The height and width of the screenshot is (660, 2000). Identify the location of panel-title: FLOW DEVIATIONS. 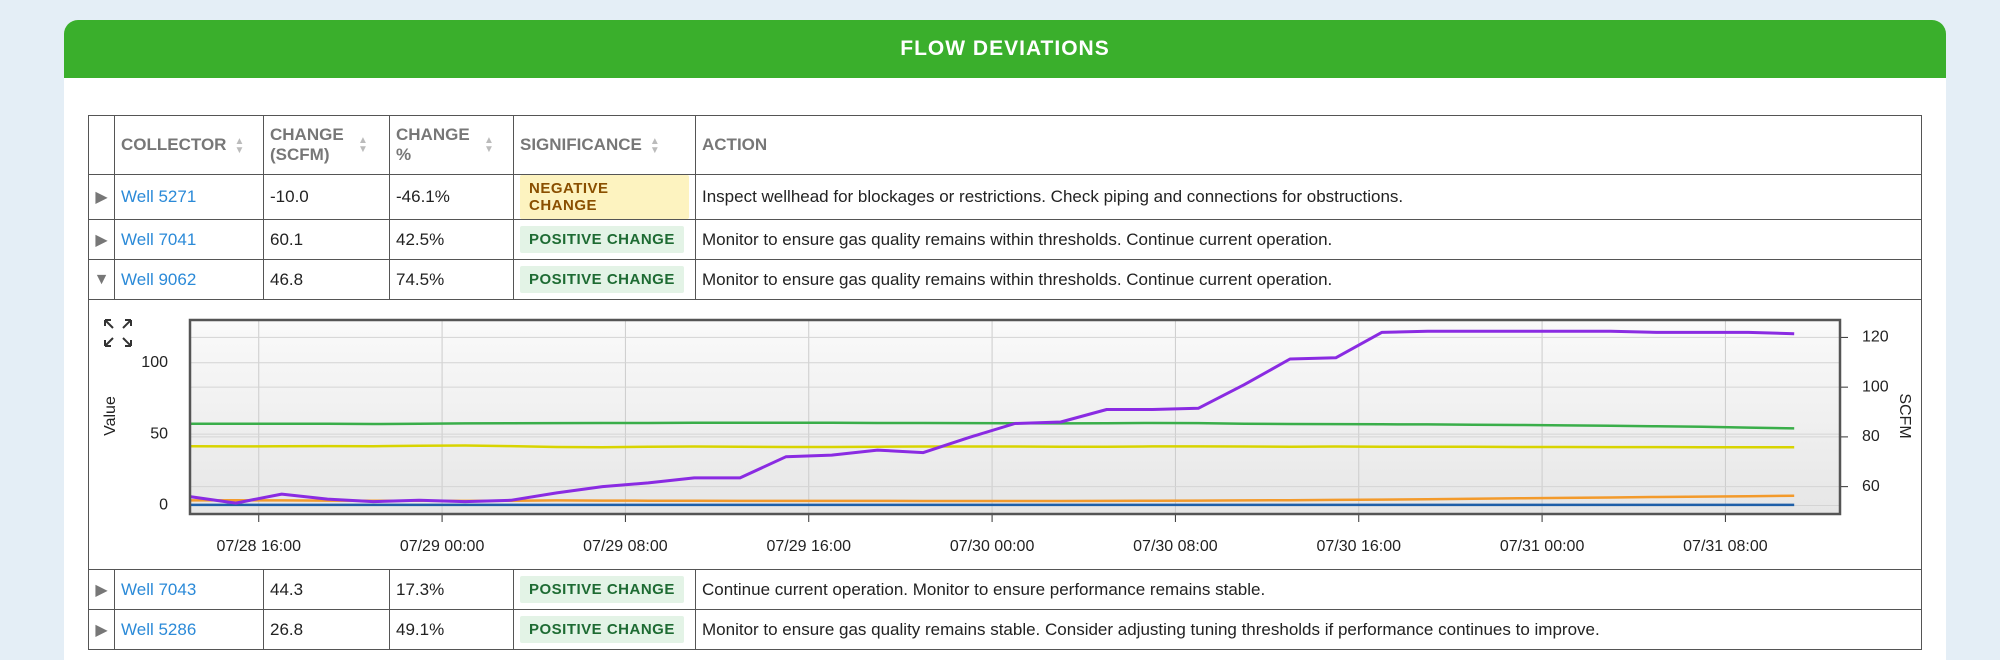
(1005, 49).